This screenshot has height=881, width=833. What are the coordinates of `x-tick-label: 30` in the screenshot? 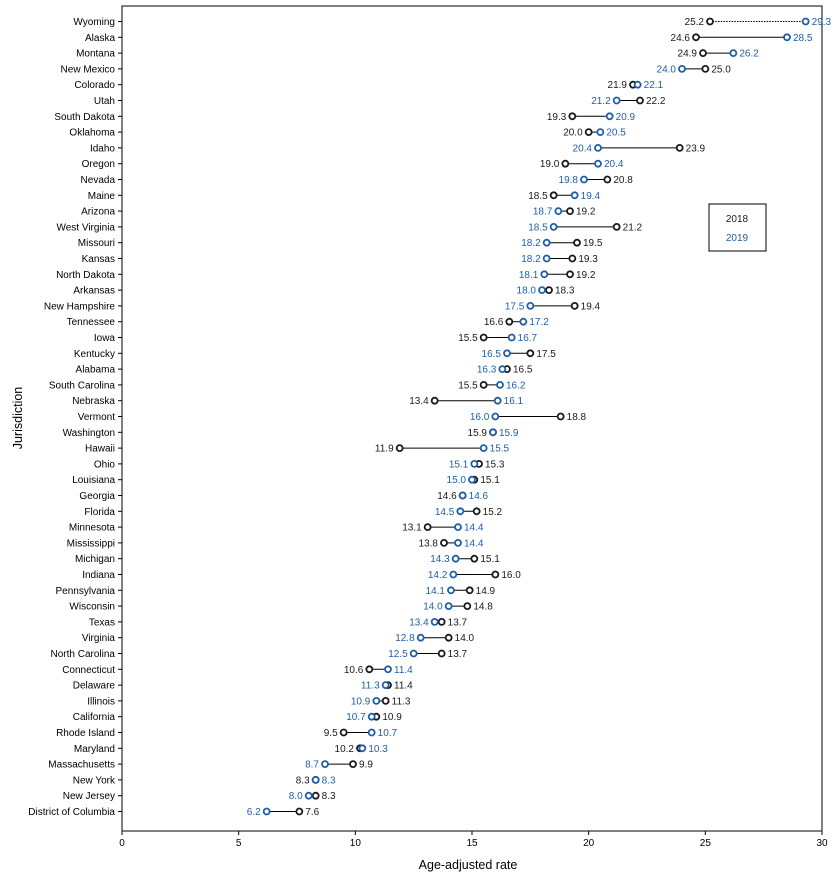 It's located at (822, 843).